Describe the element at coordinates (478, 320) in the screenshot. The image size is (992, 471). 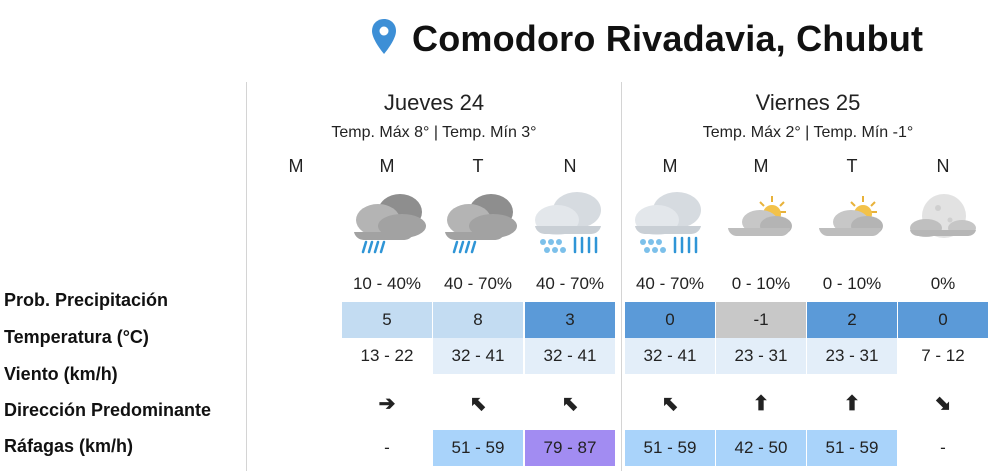
I see `temperature-cell: 8` at that location.